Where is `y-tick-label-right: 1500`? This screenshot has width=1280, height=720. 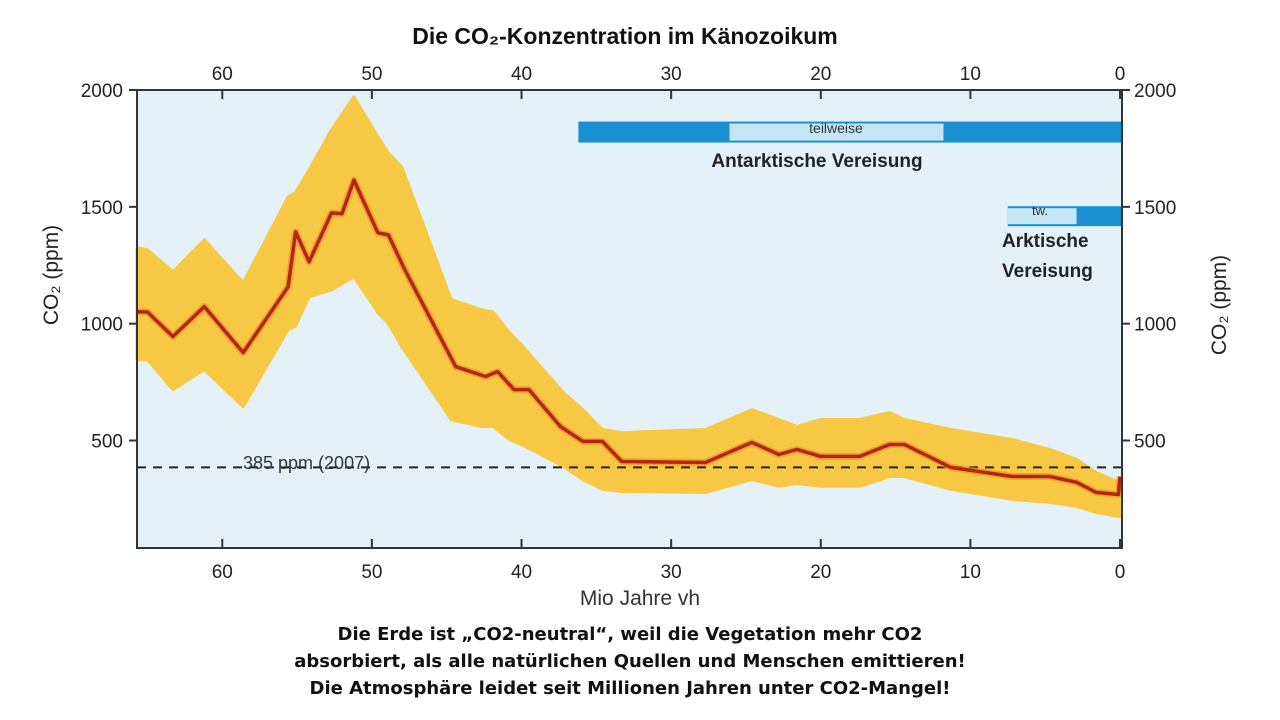
y-tick-label-right: 1500 is located at coordinates (1155, 208).